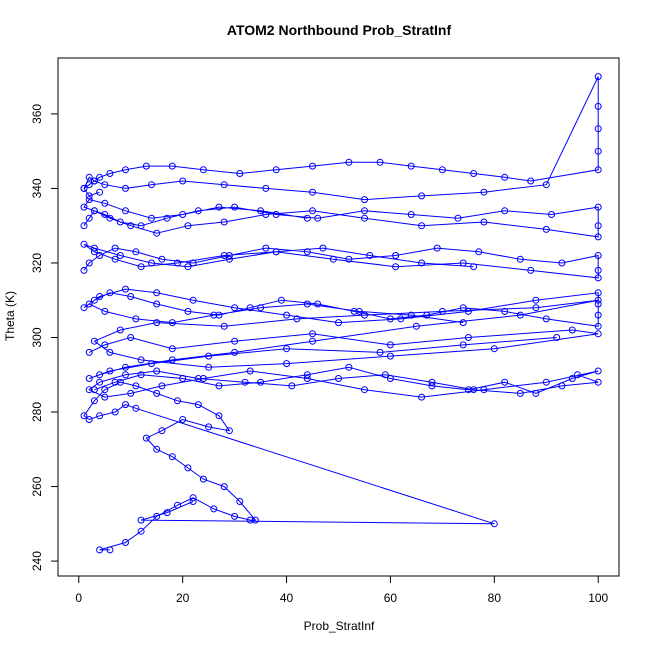 The height and width of the screenshot is (650, 650). Describe the element at coordinates (78, 598) in the screenshot. I see `x-tick-label: 0` at that location.